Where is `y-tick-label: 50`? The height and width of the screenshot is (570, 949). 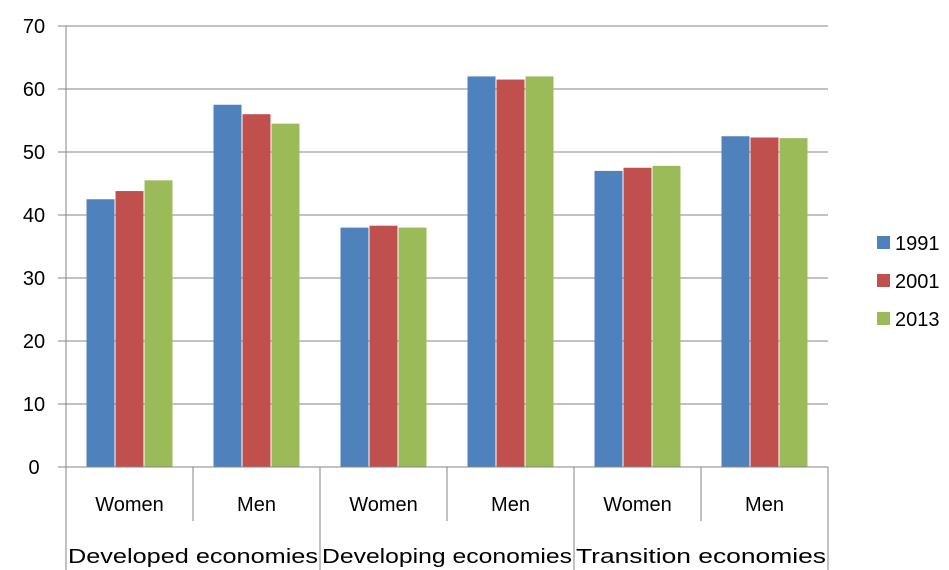
y-tick-label: 50 is located at coordinates (34, 153).